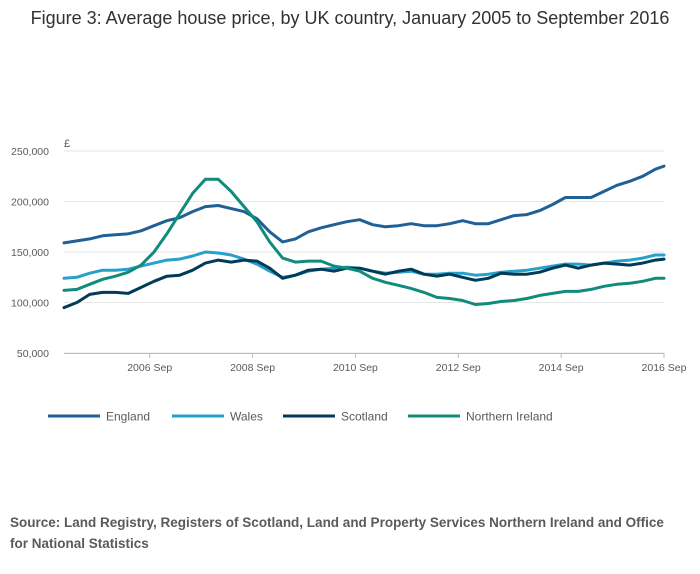  What do you see at coordinates (246, 417) in the screenshot?
I see `legend-label: Wales` at bounding box center [246, 417].